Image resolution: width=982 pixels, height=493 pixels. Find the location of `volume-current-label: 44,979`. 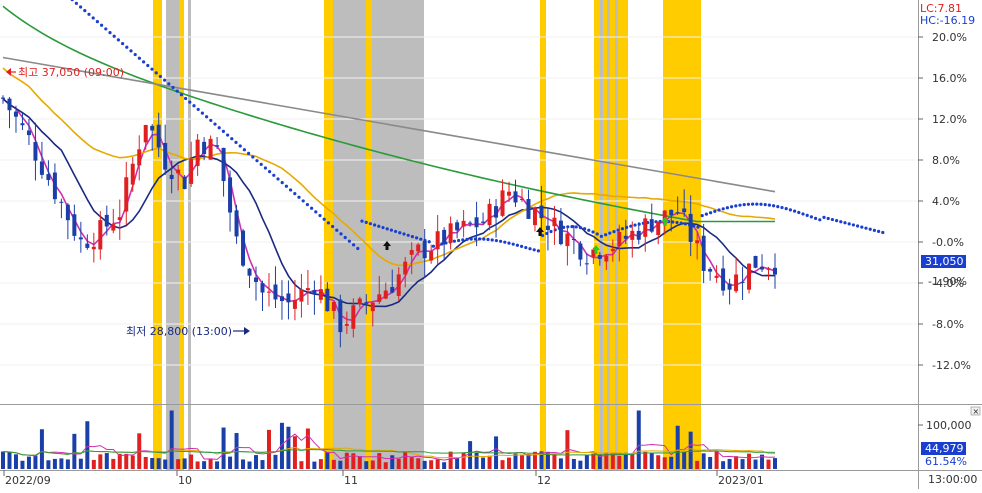

volume-current-label: 44,979 is located at coordinates (944, 448).